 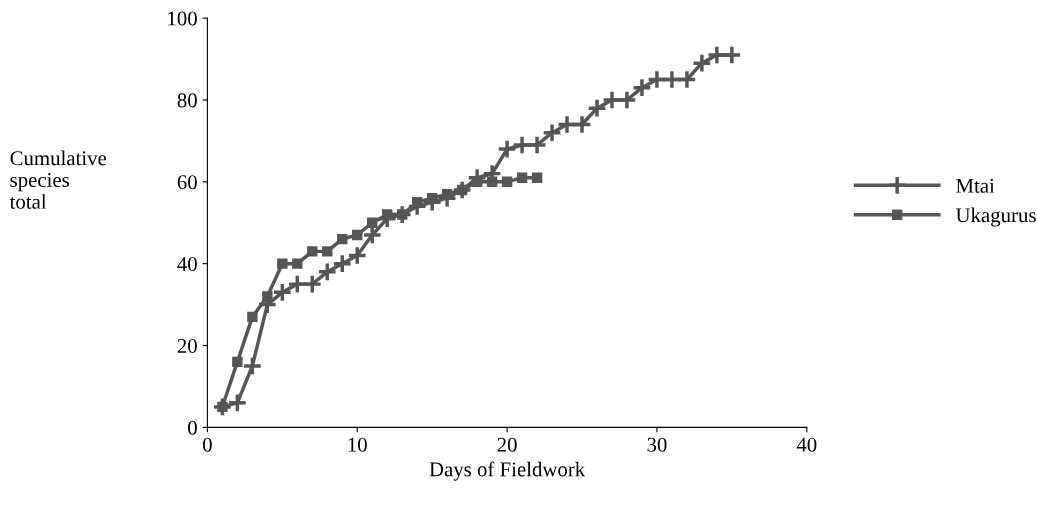 I want to click on x-tick-label: 20, so click(x=507, y=444).